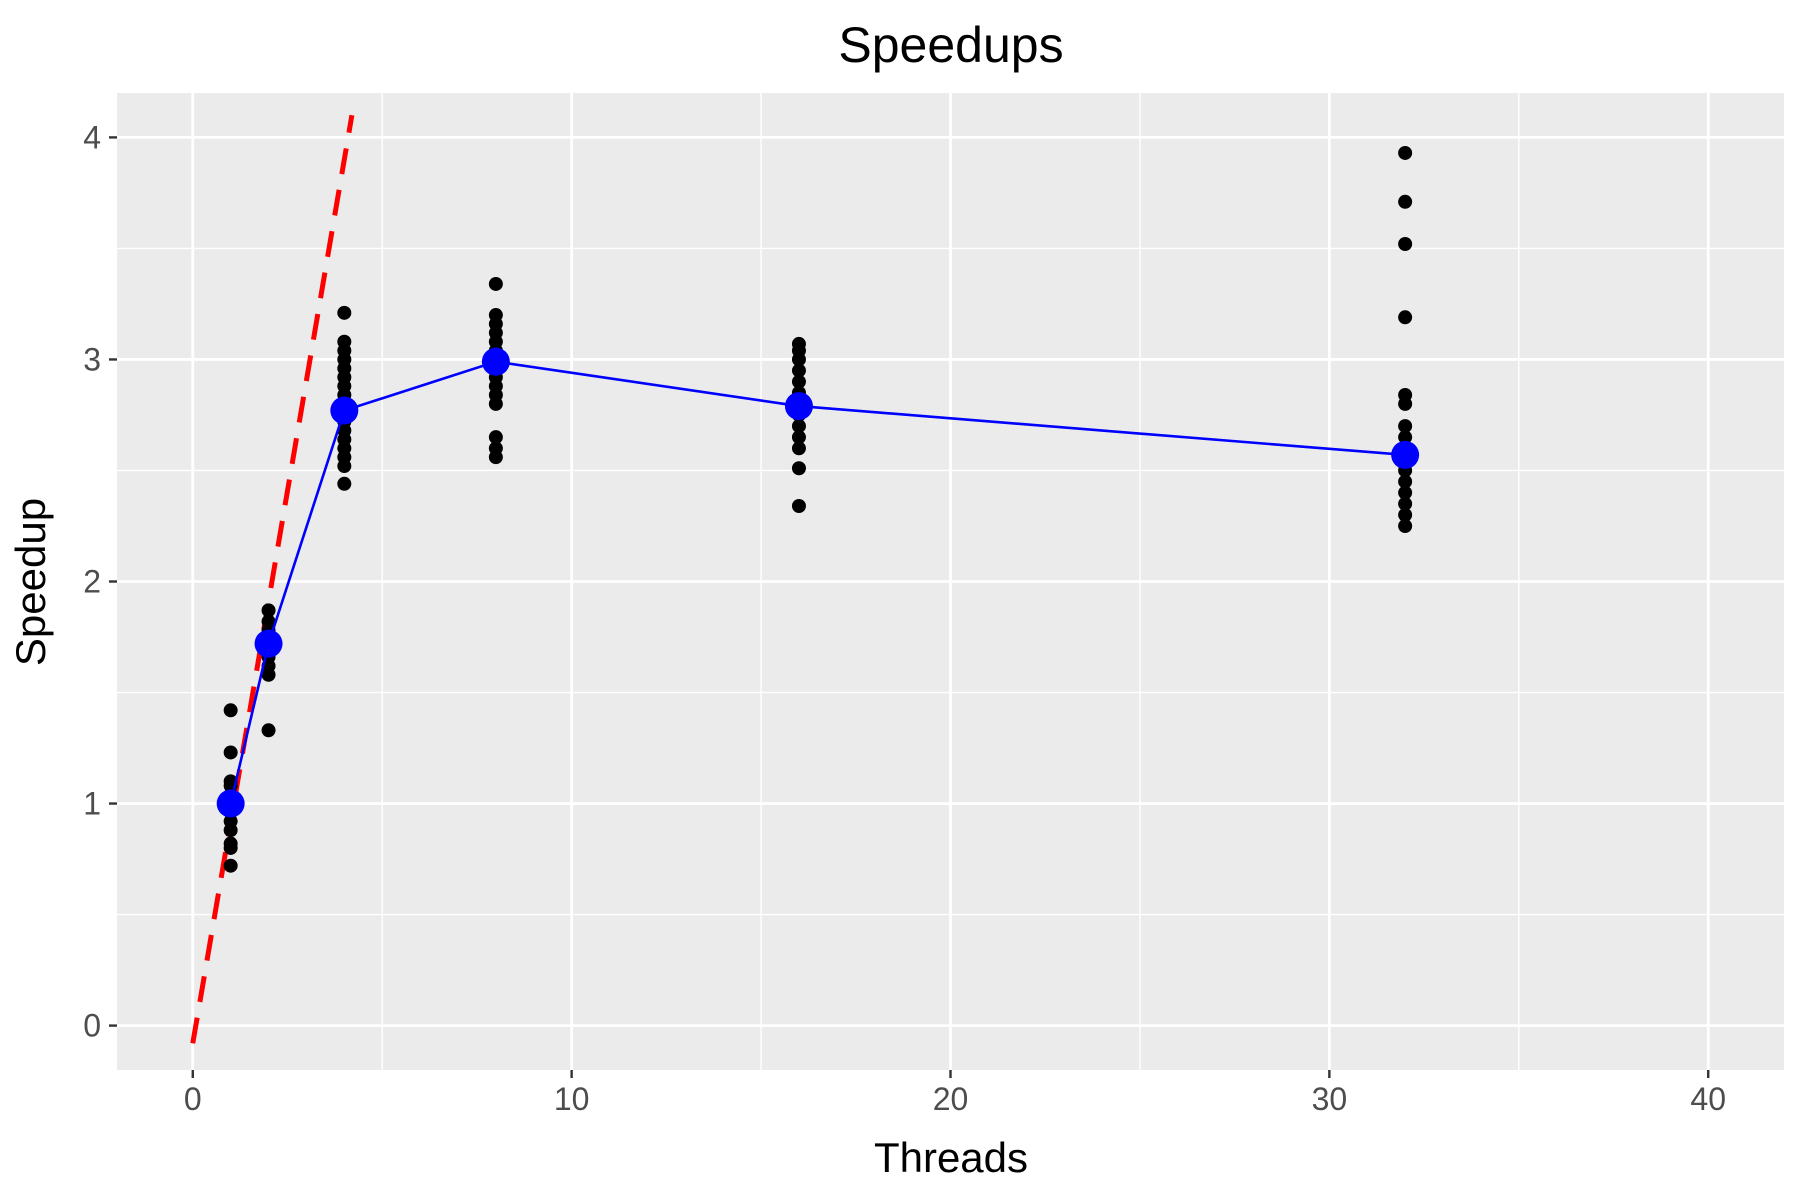 The height and width of the screenshot is (1200, 1800). What do you see at coordinates (92, 582) in the screenshot?
I see `y-tick-label: 2` at bounding box center [92, 582].